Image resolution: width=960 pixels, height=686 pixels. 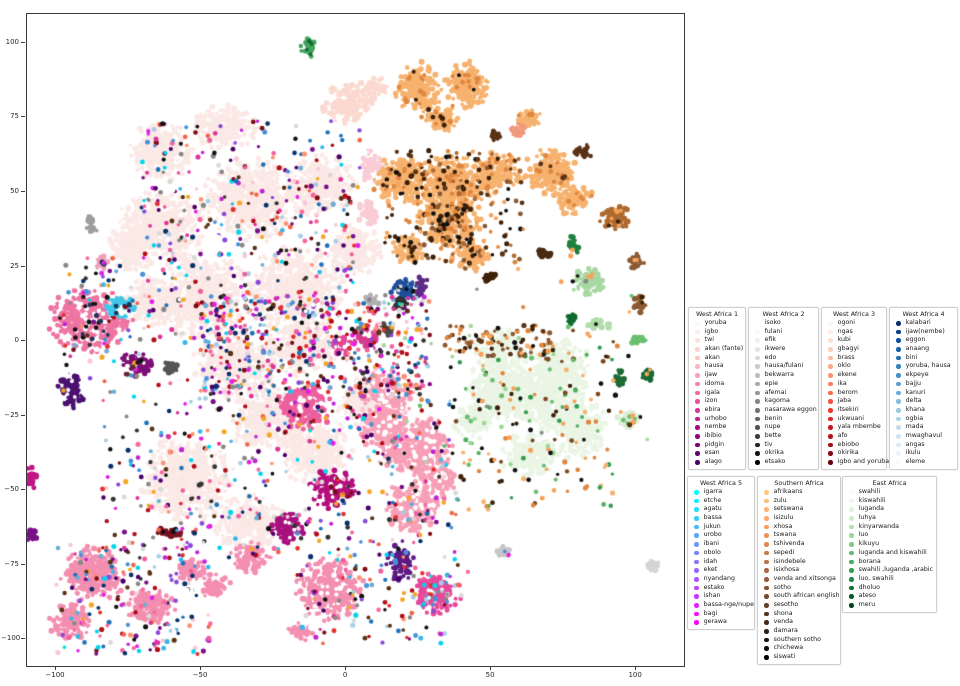 What do you see at coordinates (847, 392) in the screenshot?
I see `legend-item-label: berom` at bounding box center [847, 392].